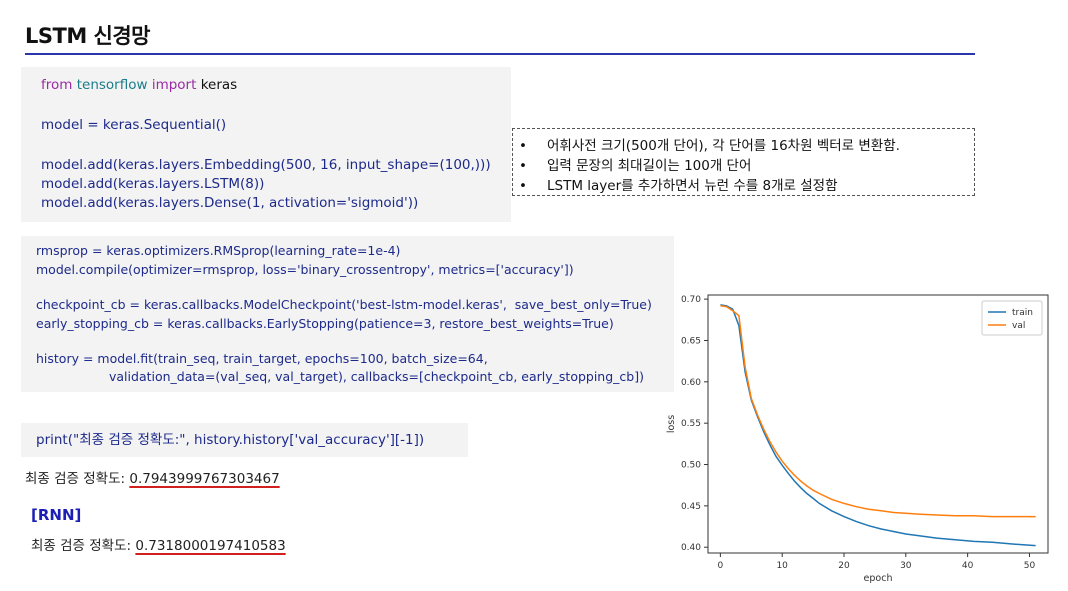 This screenshot has width=1068, height=591. What do you see at coordinates (691, 341) in the screenshot?
I see `y-tick-label: 0.65` at bounding box center [691, 341].